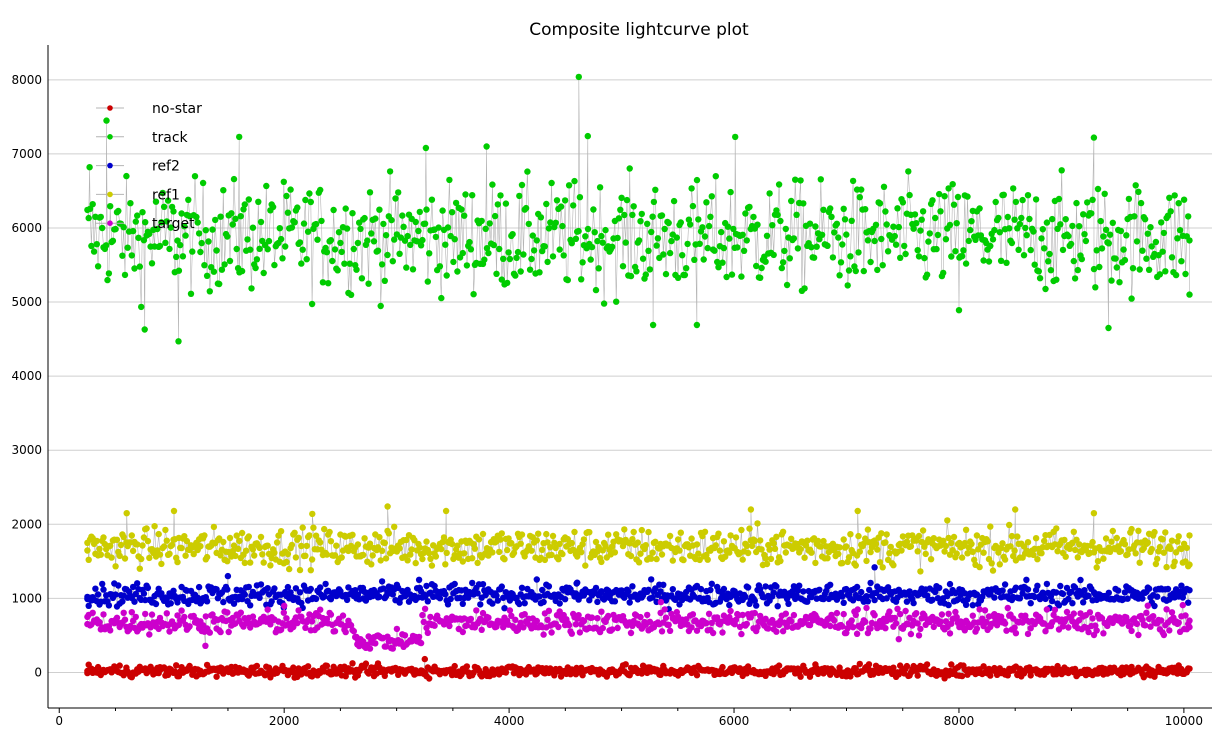 The width and height of the screenshot is (1219, 732). What do you see at coordinates (26, 80) in the screenshot?
I see `y-tick-label: 8000` at bounding box center [26, 80].